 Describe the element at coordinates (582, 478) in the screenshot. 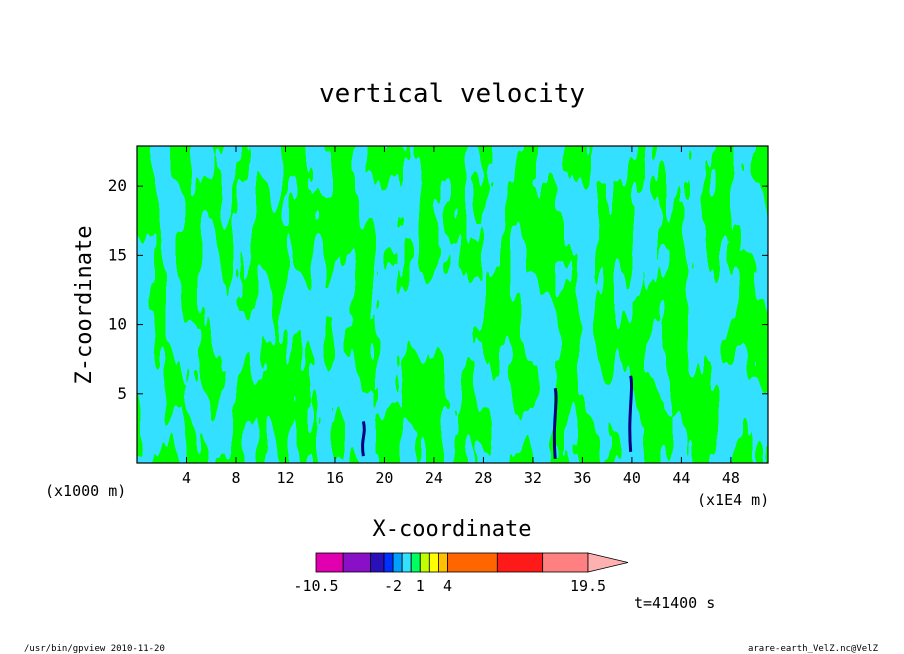

I see `x-tick-label: 36` at that location.